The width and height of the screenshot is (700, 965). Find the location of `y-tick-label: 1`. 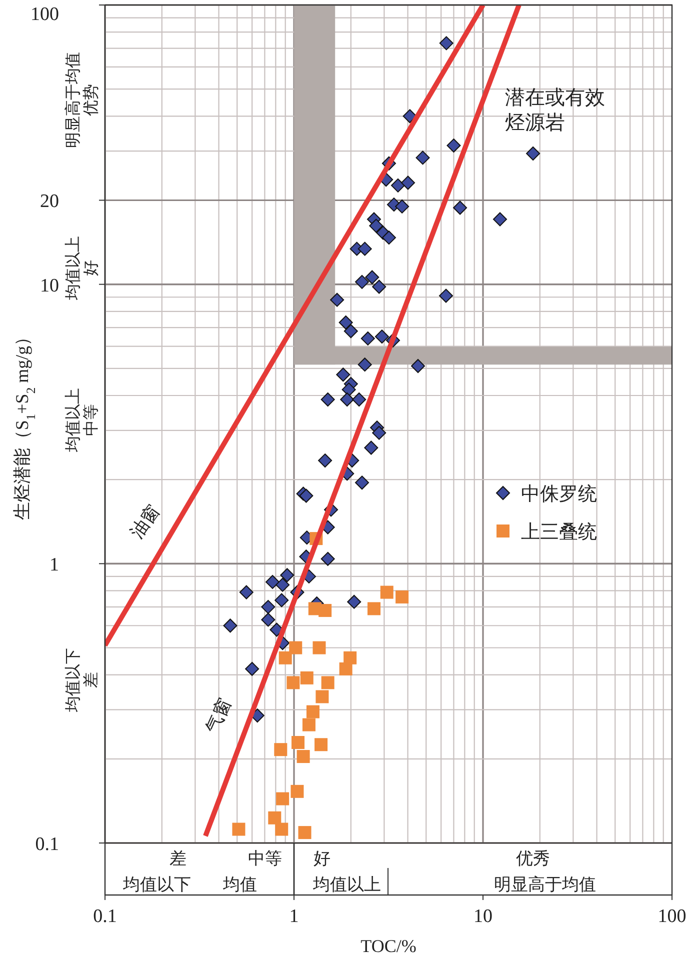

y-tick-label: 1 is located at coordinates (54, 565).